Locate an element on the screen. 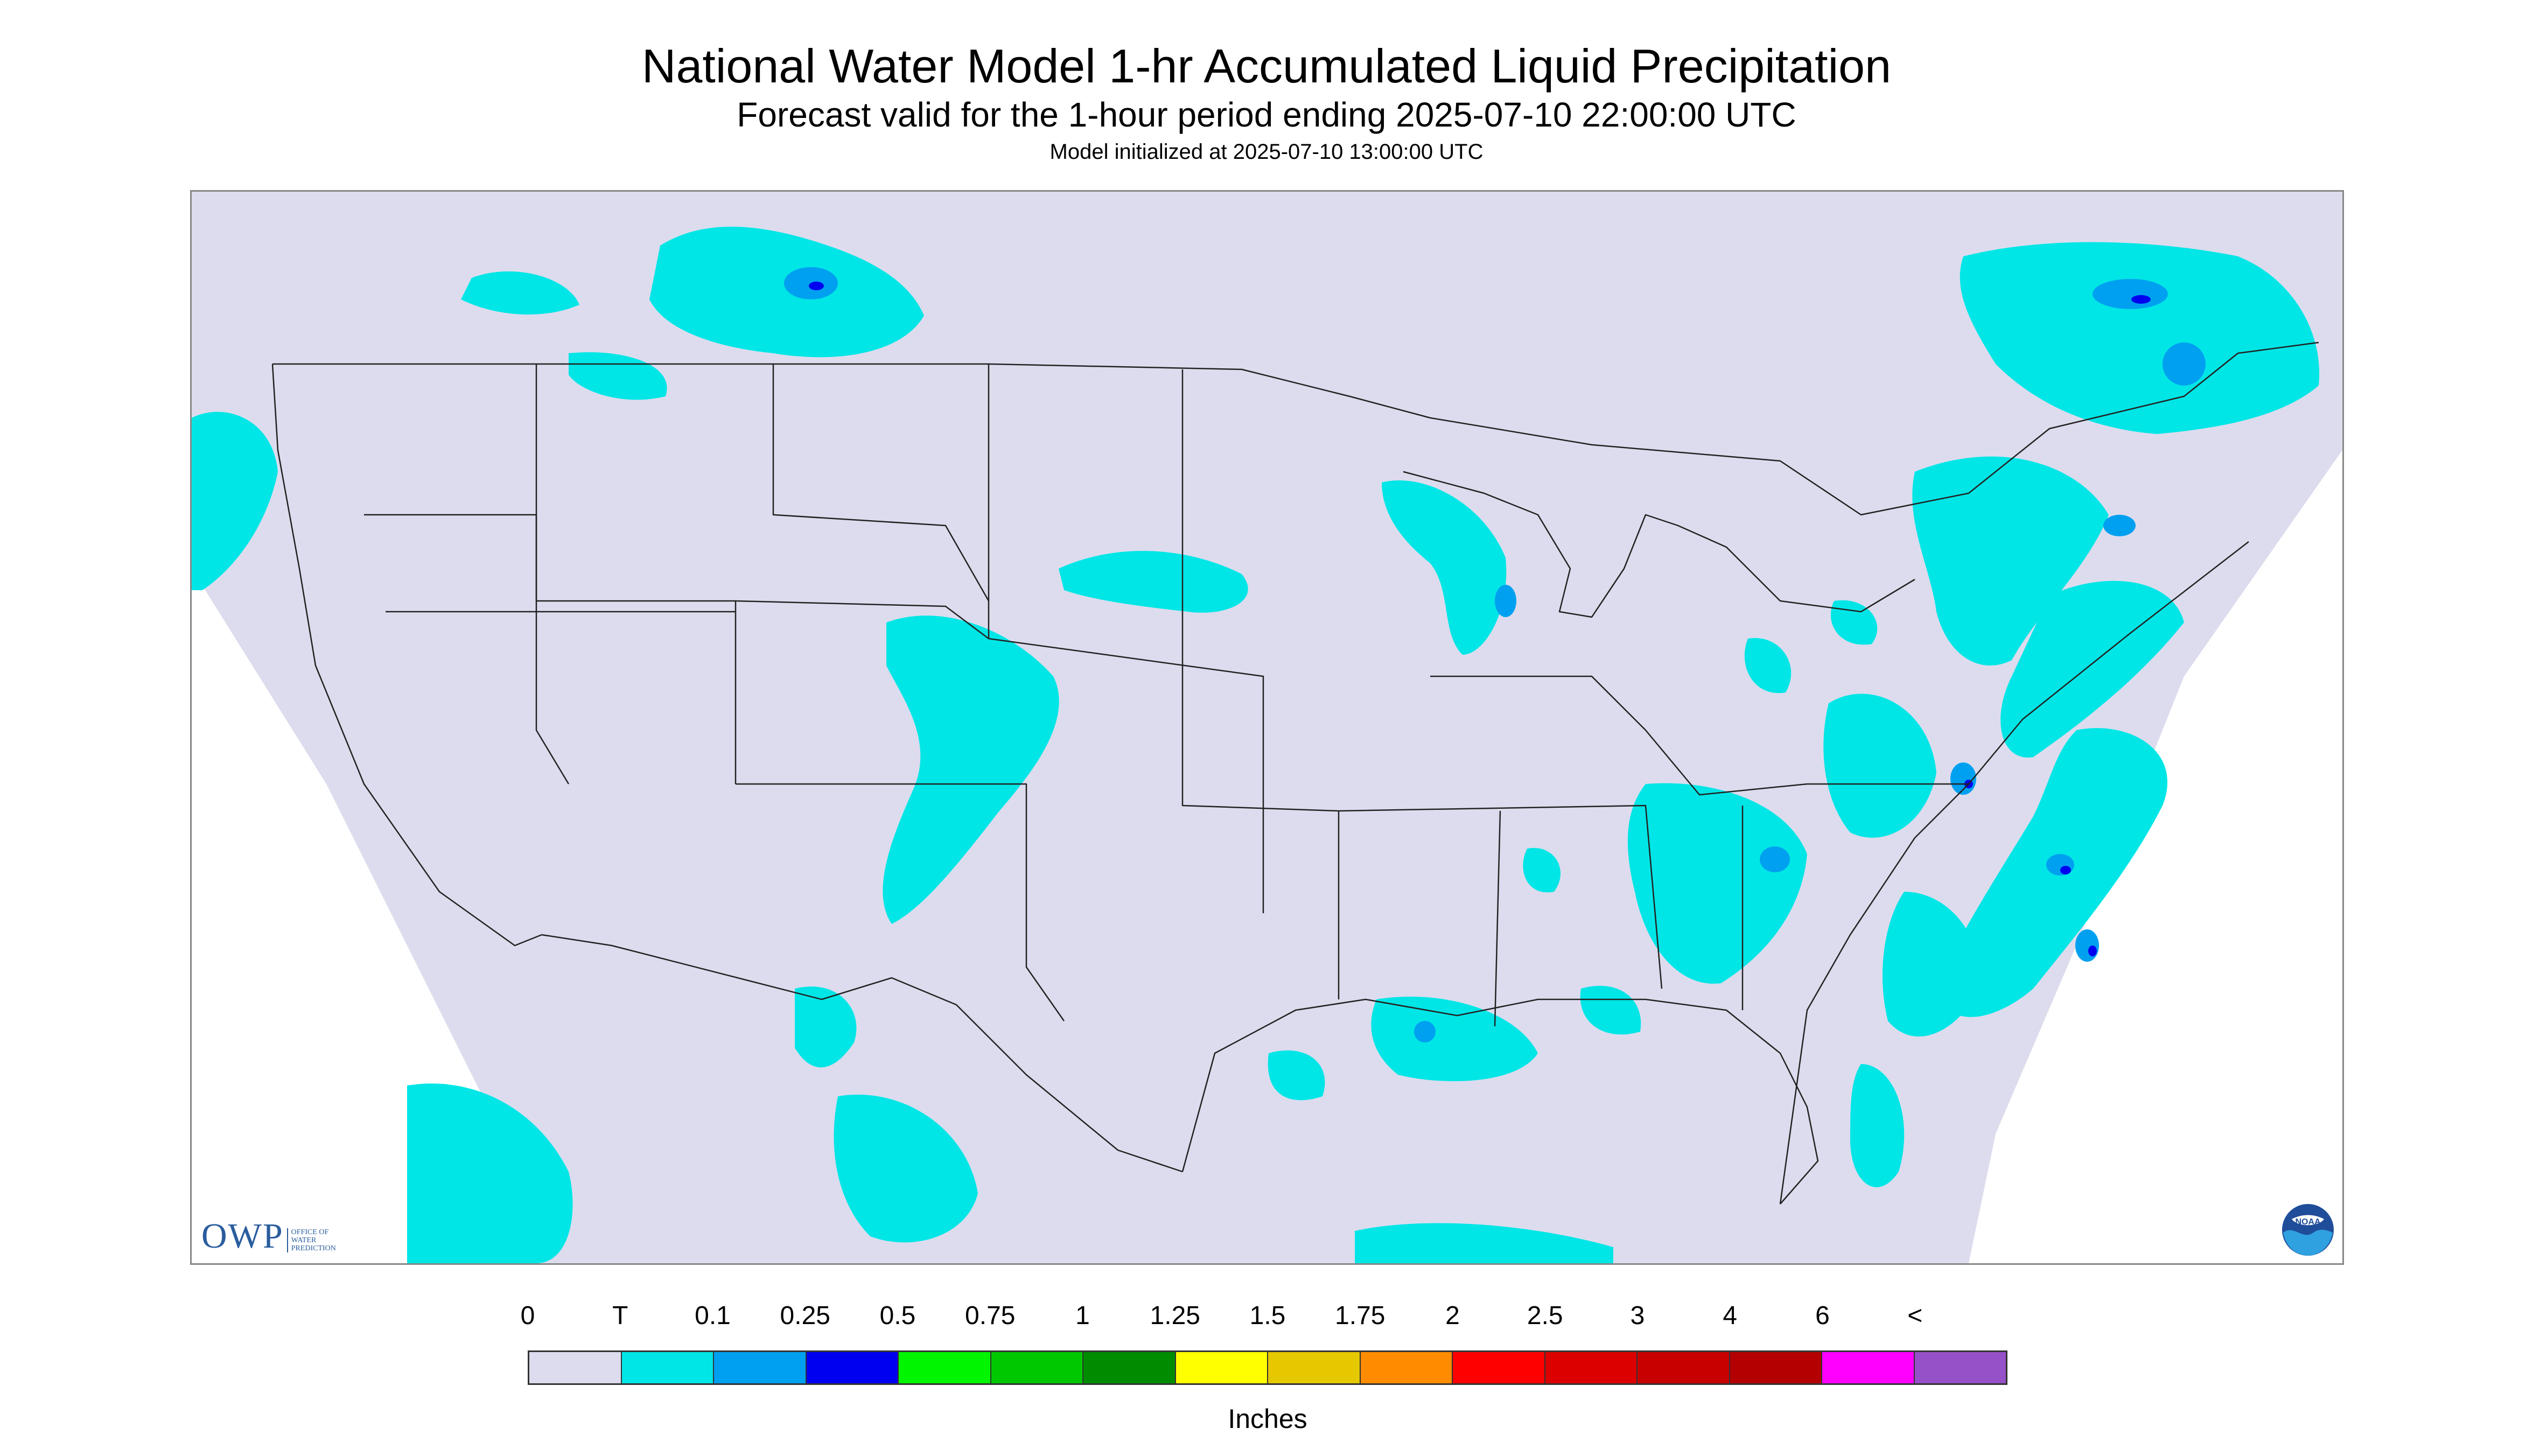  legend-tick-label: 0 is located at coordinates (527, 1315).